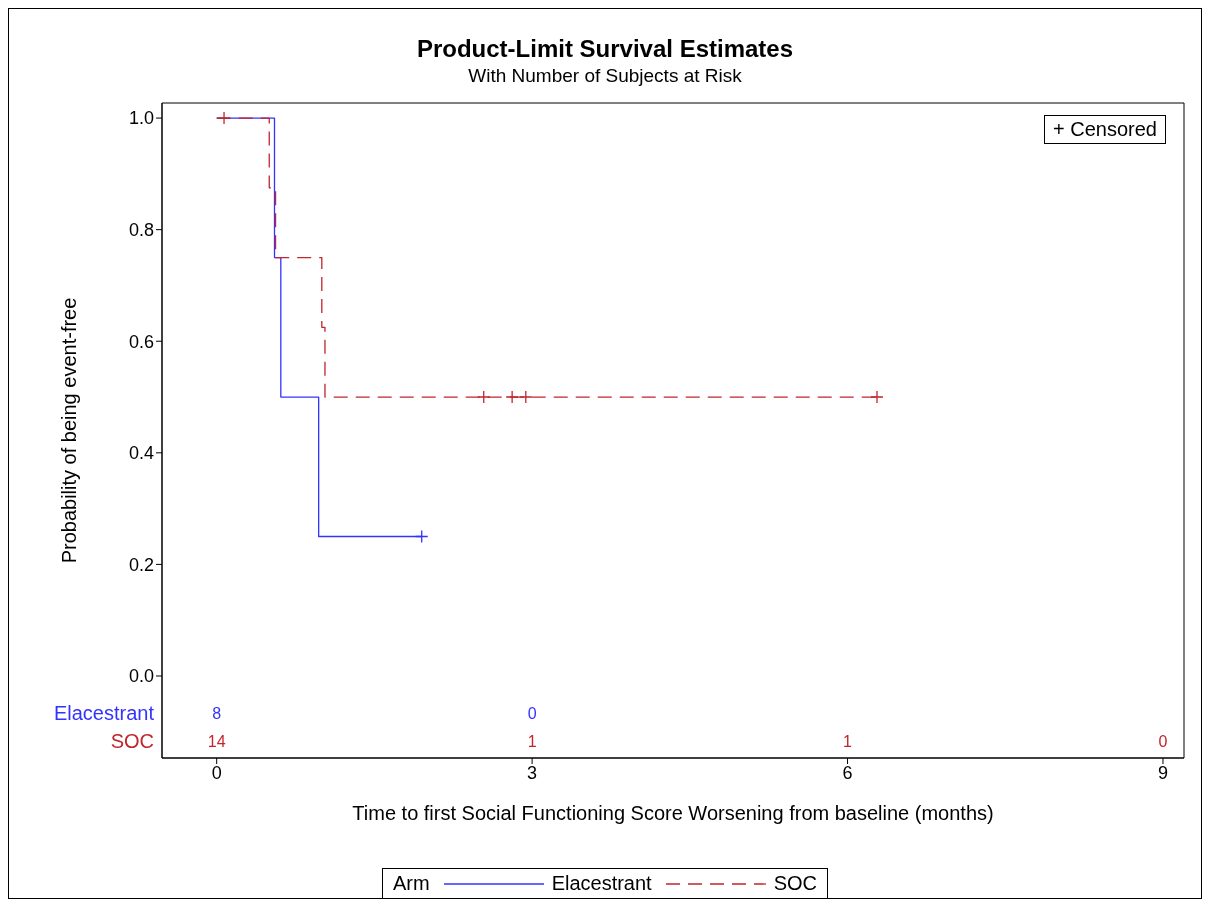  Describe the element at coordinates (69, 430) in the screenshot. I see `y-axis-title: Probability of being event-free` at that location.